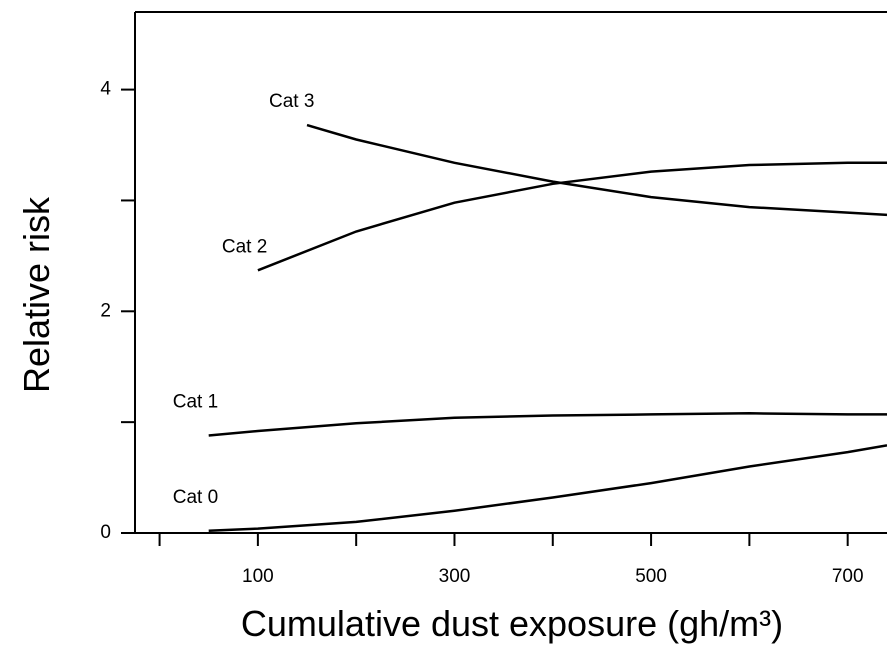 The width and height of the screenshot is (887, 658). I want to click on y-axis-title: Relative risk, so click(36, 294).